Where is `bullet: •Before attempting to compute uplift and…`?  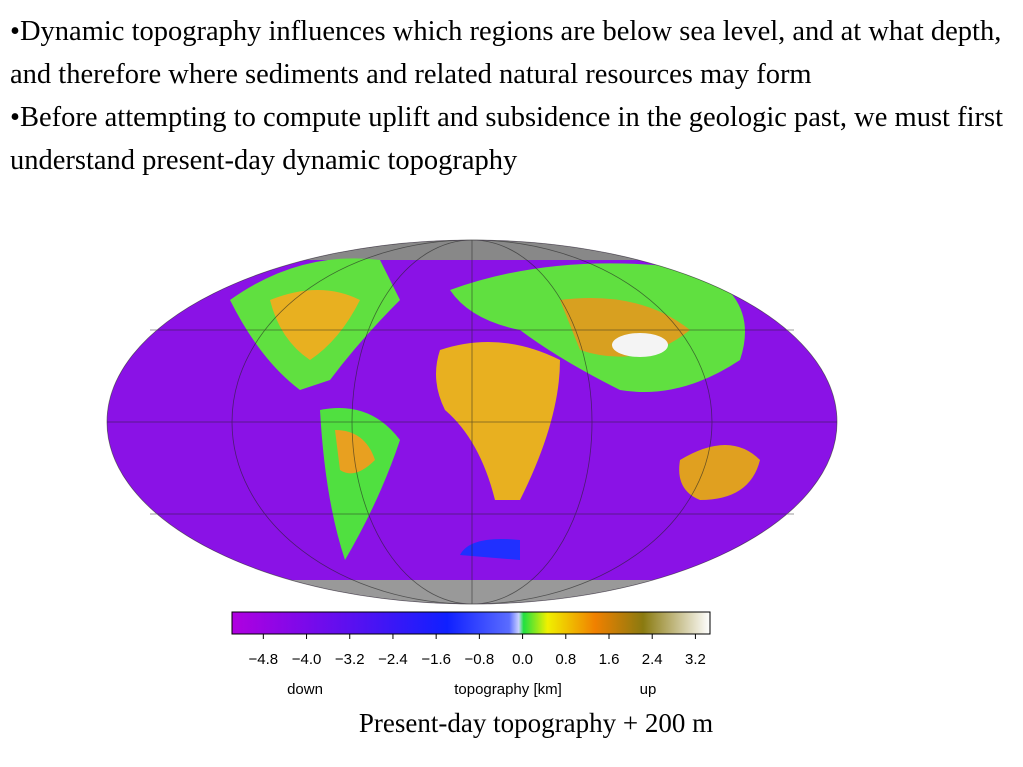 bullet: •Before attempting to compute uplift and… is located at coordinates (507, 139).